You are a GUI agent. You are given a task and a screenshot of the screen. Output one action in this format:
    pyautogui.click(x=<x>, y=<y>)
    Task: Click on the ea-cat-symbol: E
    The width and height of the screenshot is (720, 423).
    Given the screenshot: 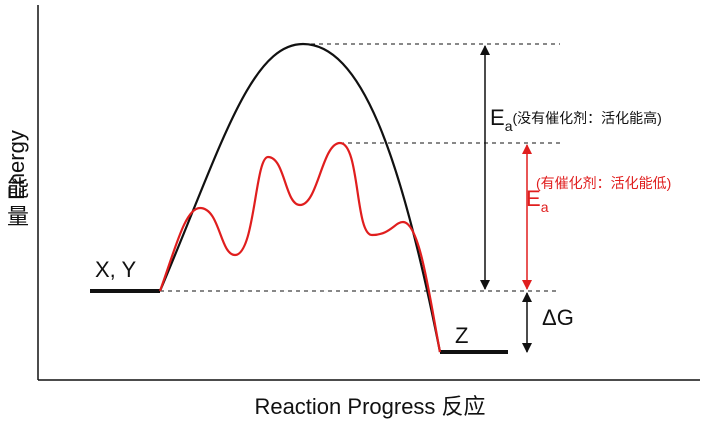 What is the action you would take?
    pyautogui.click(x=533, y=198)
    